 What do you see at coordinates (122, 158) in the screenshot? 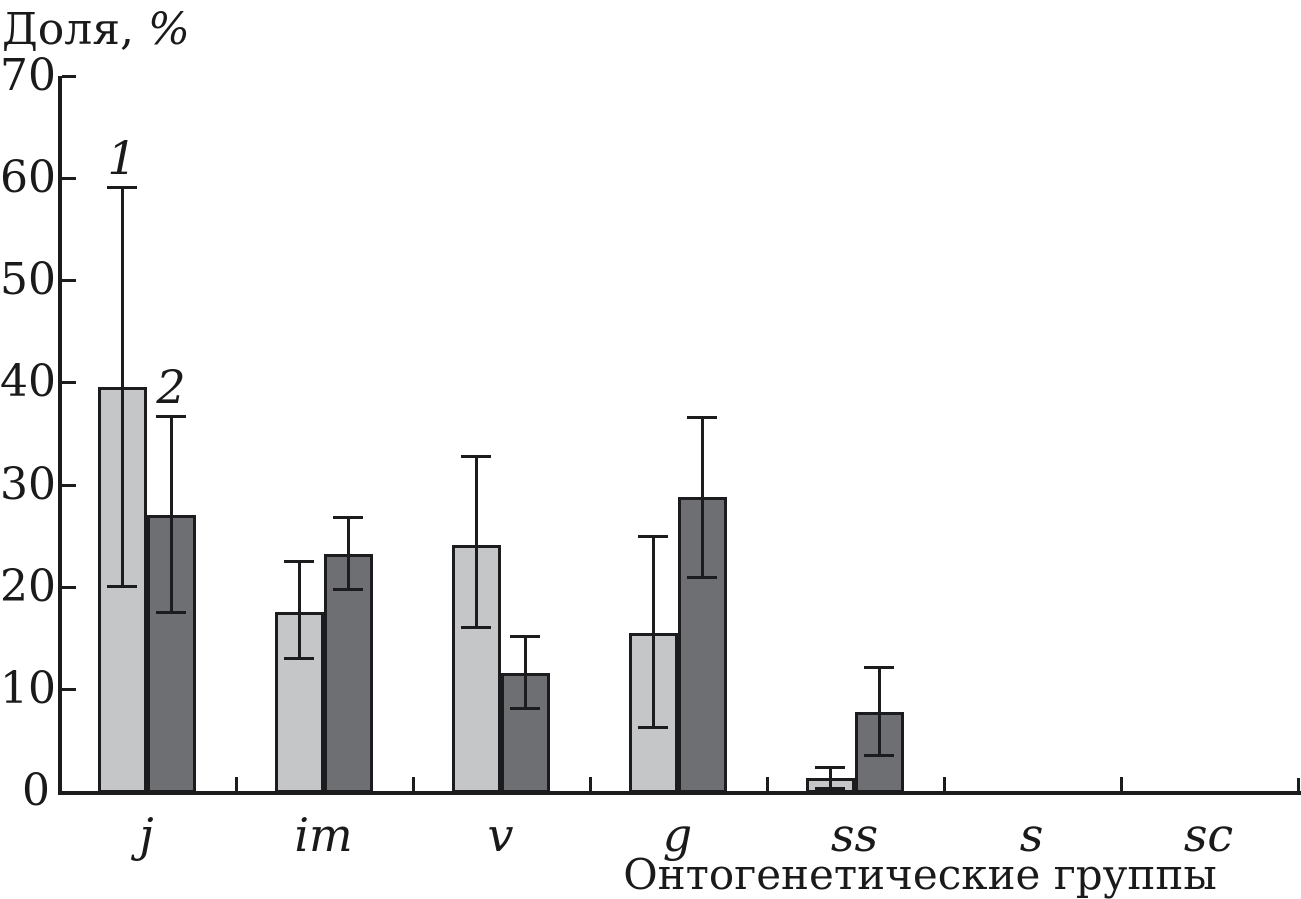
I see `series-label-1: 1` at bounding box center [122, 158].